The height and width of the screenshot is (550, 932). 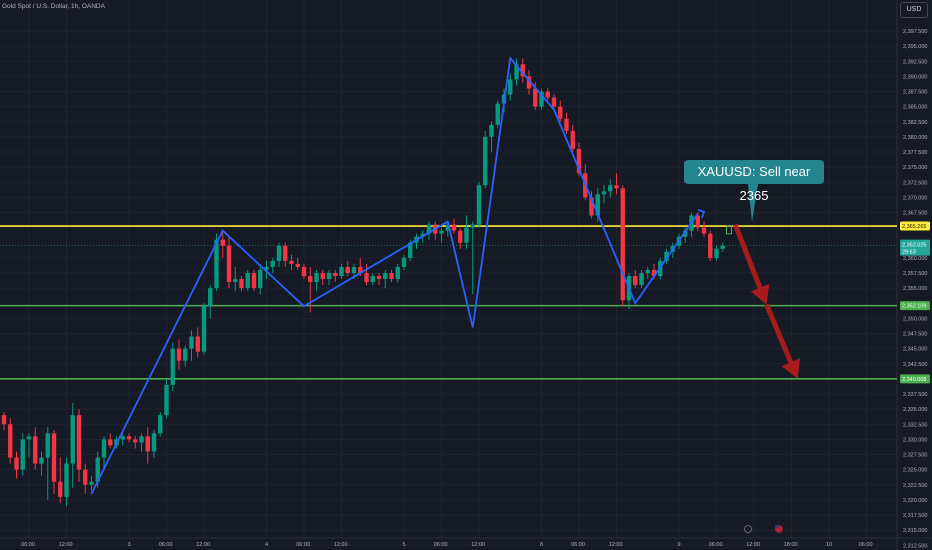 I want to click on y-tick-label: 2,337.500, so click(x=915, y=395).